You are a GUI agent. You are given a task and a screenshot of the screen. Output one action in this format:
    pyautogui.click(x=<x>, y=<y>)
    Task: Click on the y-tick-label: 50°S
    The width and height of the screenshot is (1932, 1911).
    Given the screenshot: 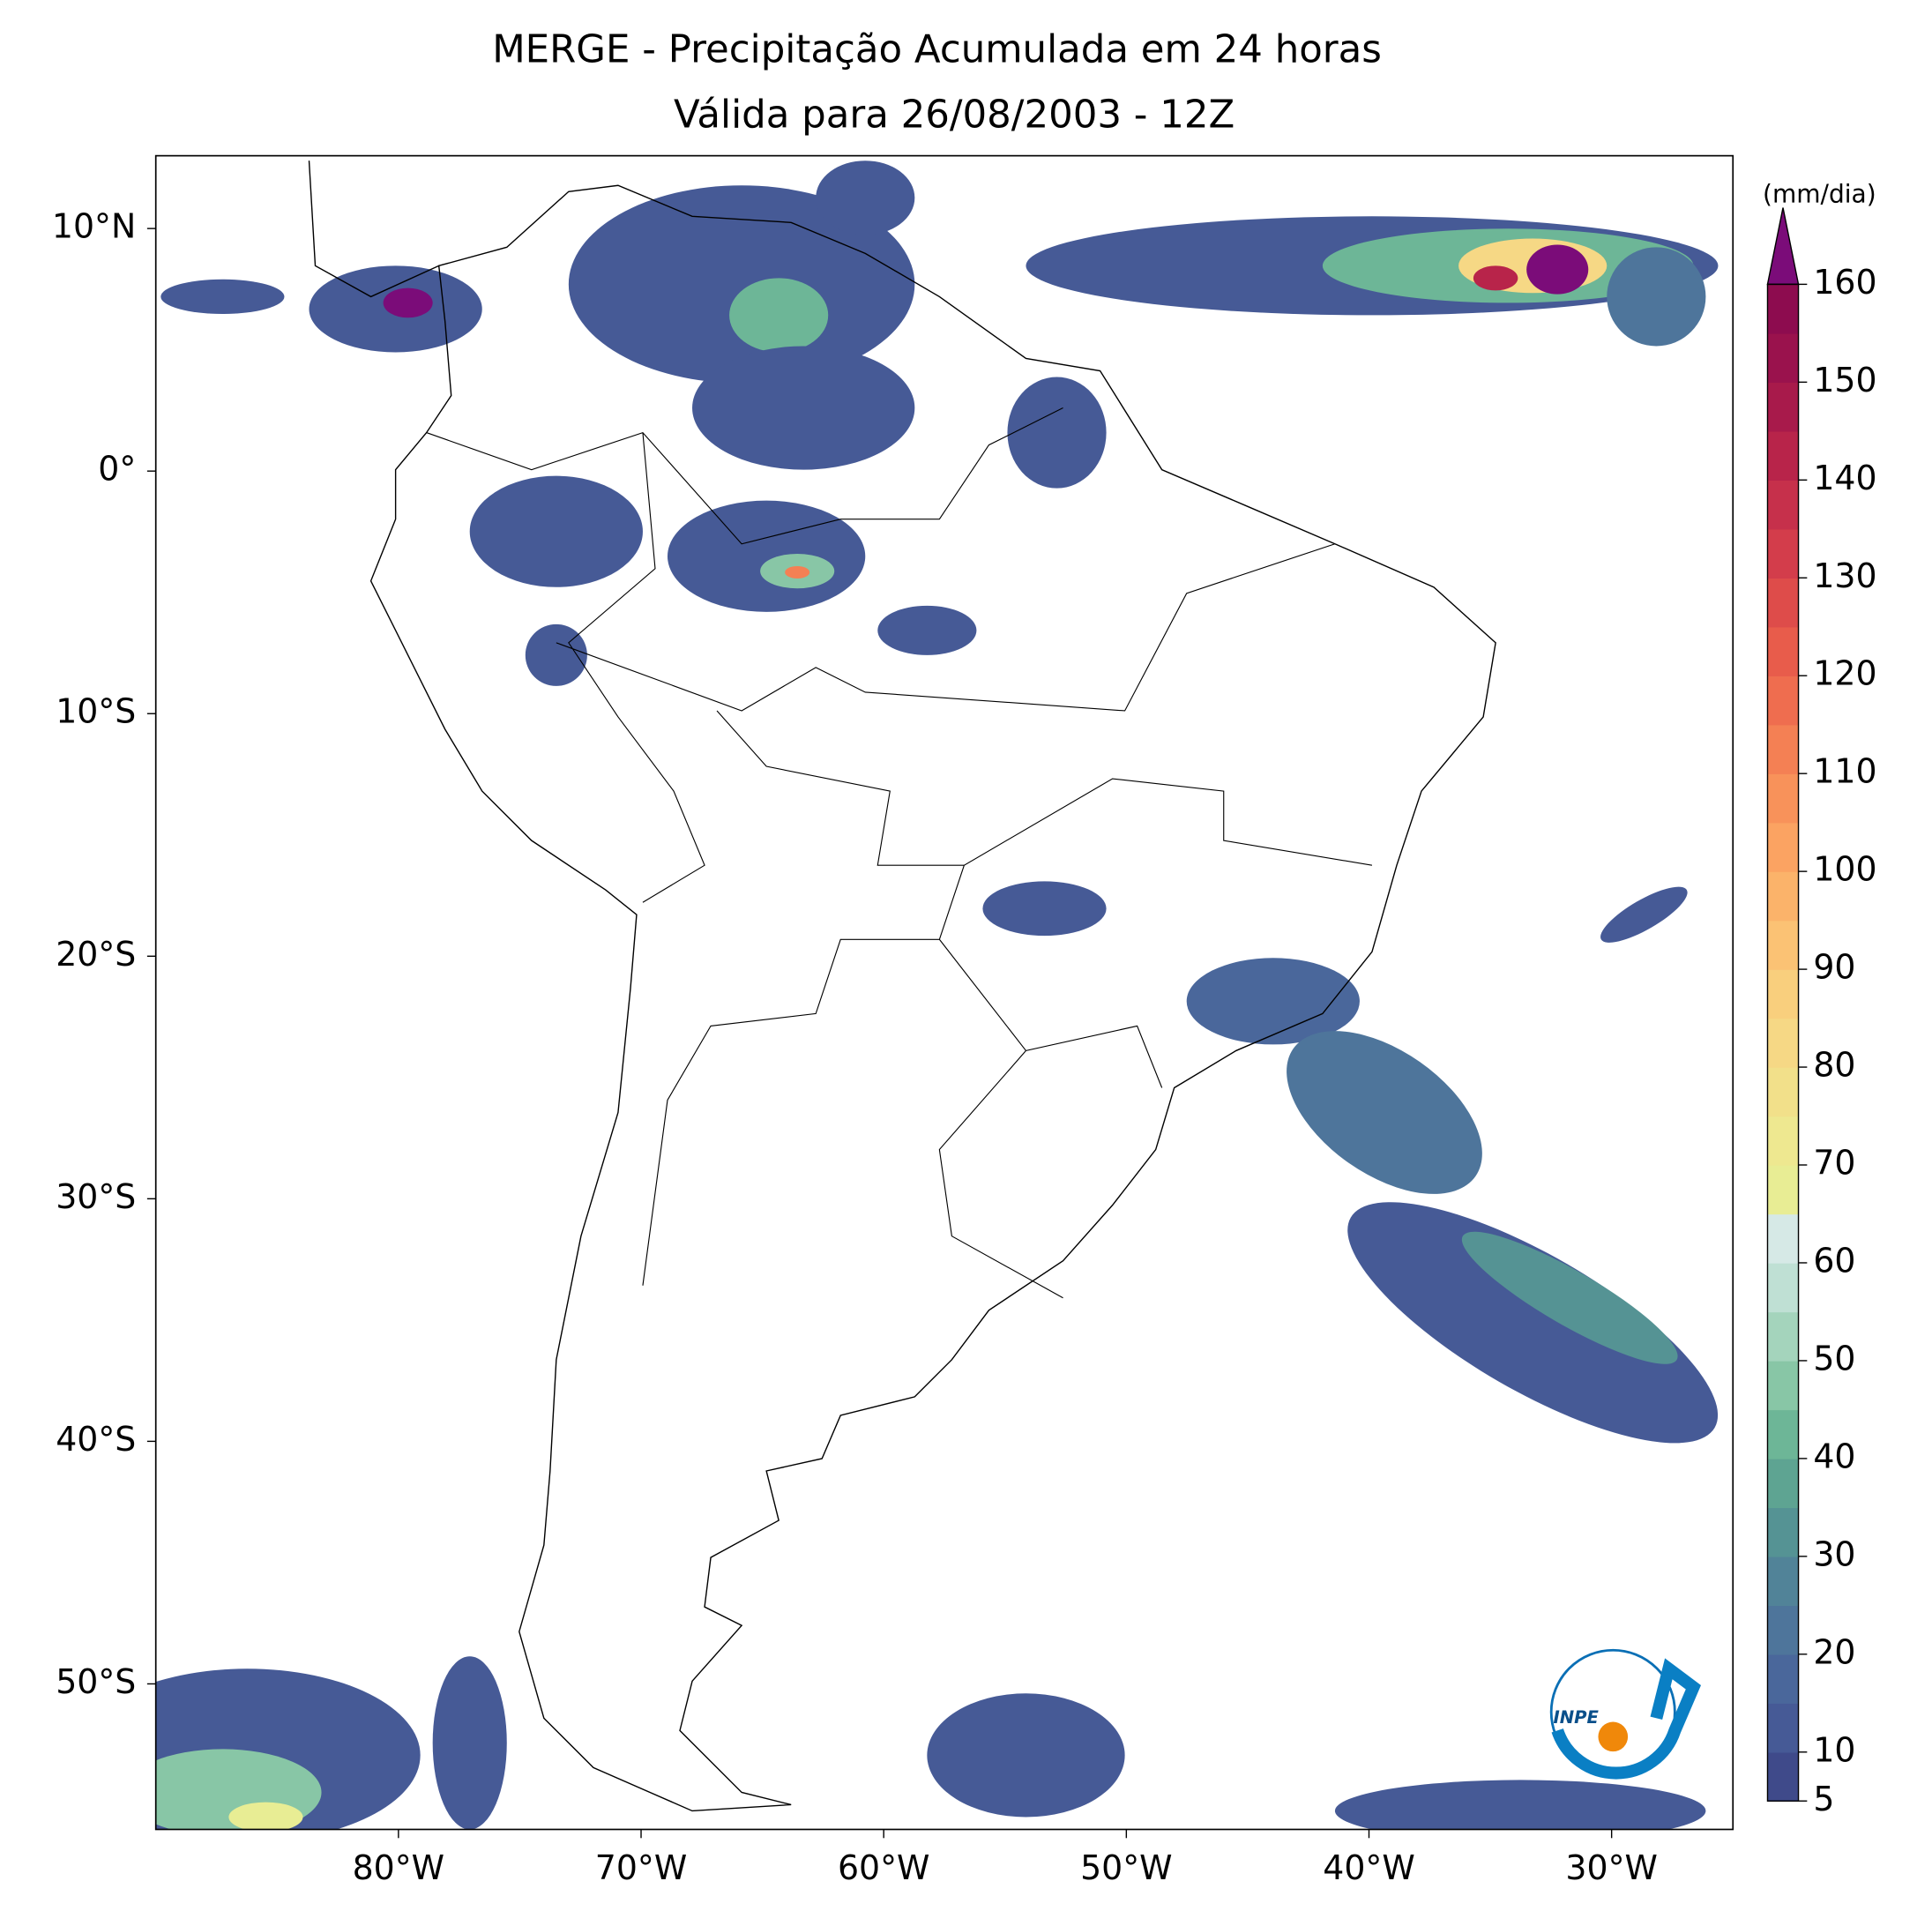 What is the action you would take?
    pyautogui.click(x=96, y=1681)
    